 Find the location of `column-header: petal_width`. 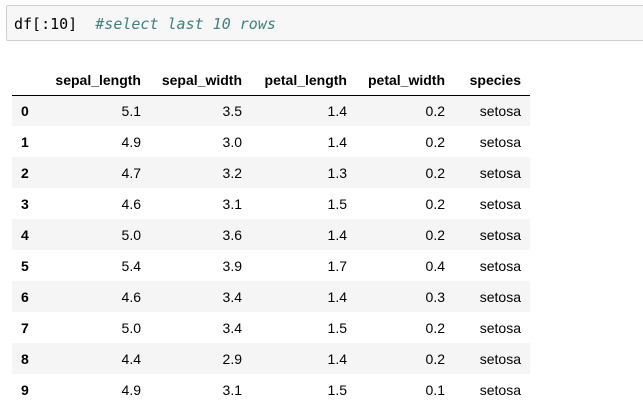

column-header: petal_width is located at coordinates (405, 80).